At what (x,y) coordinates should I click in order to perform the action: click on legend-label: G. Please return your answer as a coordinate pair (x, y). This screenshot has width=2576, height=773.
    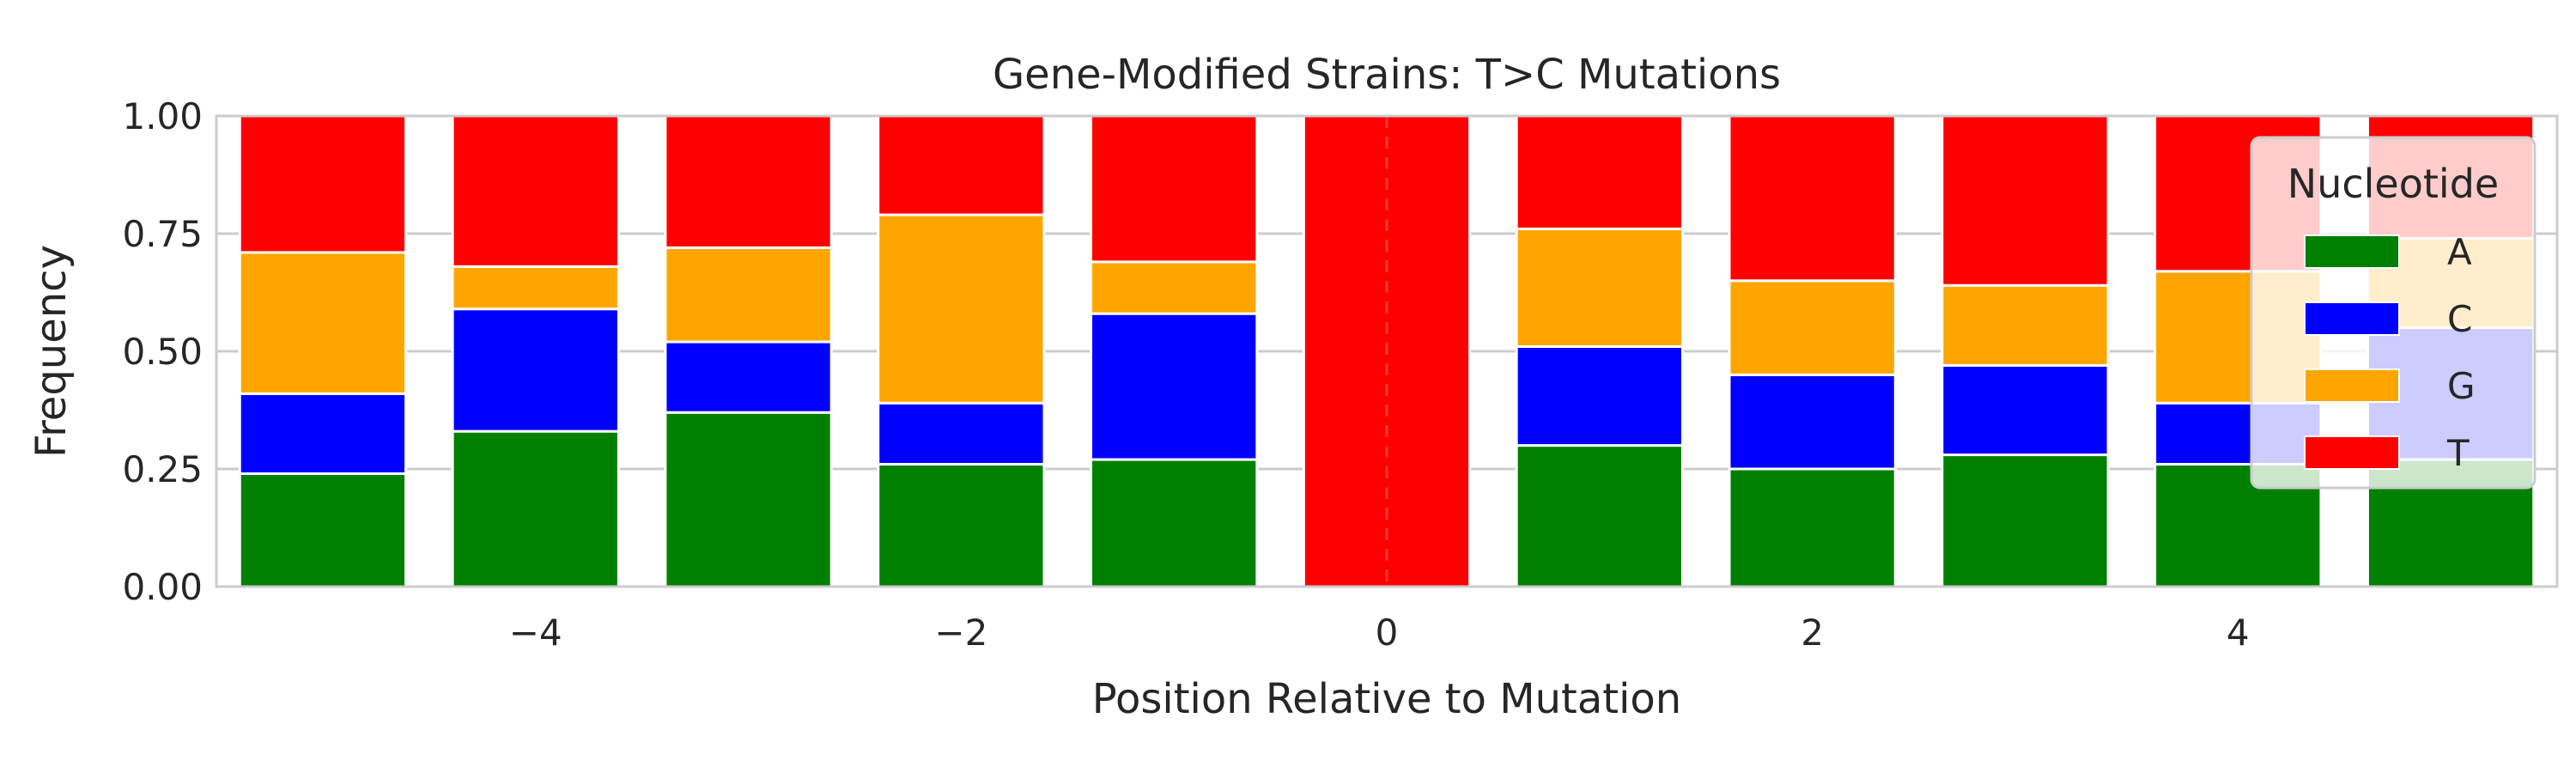
    Looking at the image, I should click on (2462, 386).